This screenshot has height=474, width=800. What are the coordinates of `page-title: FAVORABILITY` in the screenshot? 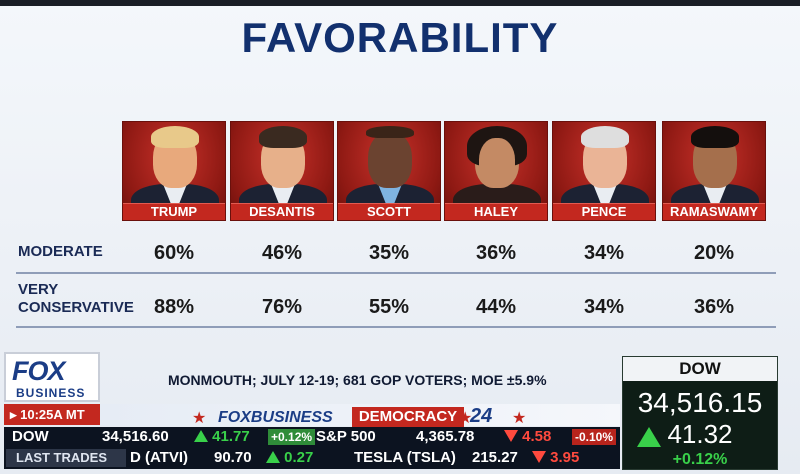 It's located at (400, 37).